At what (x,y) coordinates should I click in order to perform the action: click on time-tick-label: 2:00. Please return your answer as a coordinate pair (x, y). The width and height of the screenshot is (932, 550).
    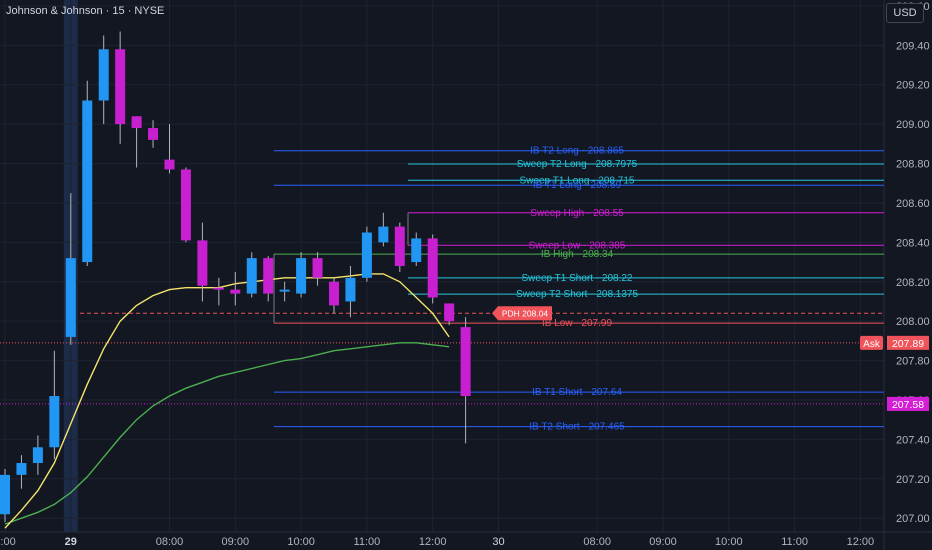
    Looking at the image, I should click on (8, 542).